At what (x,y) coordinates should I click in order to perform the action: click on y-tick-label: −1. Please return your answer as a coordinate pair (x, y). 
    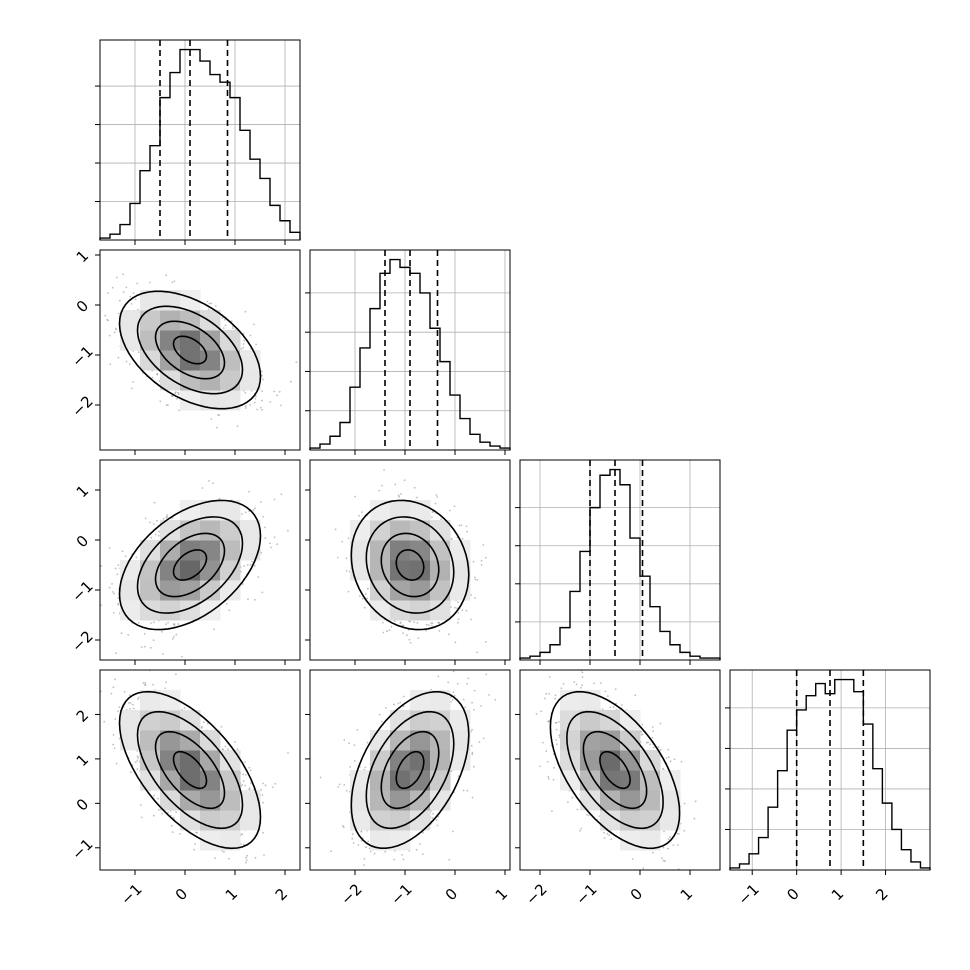
    Looking at the image, I should click on (82, 591).